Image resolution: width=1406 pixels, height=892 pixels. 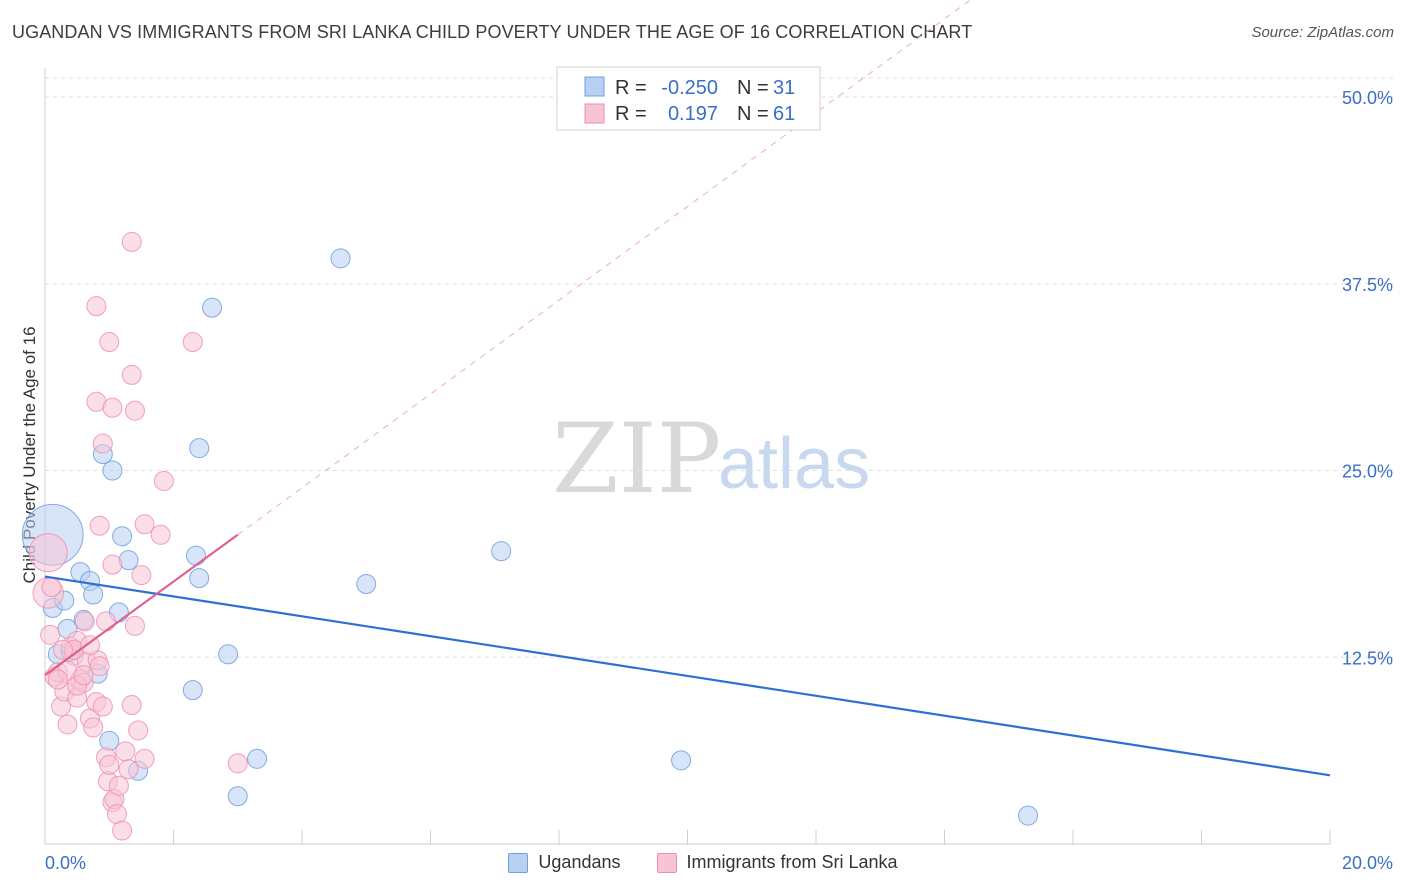 What do you see at coordinates (666, 862) in the screenshot?
I see `legend-swatch-sri-lanka` at bounding box center [666, 862].